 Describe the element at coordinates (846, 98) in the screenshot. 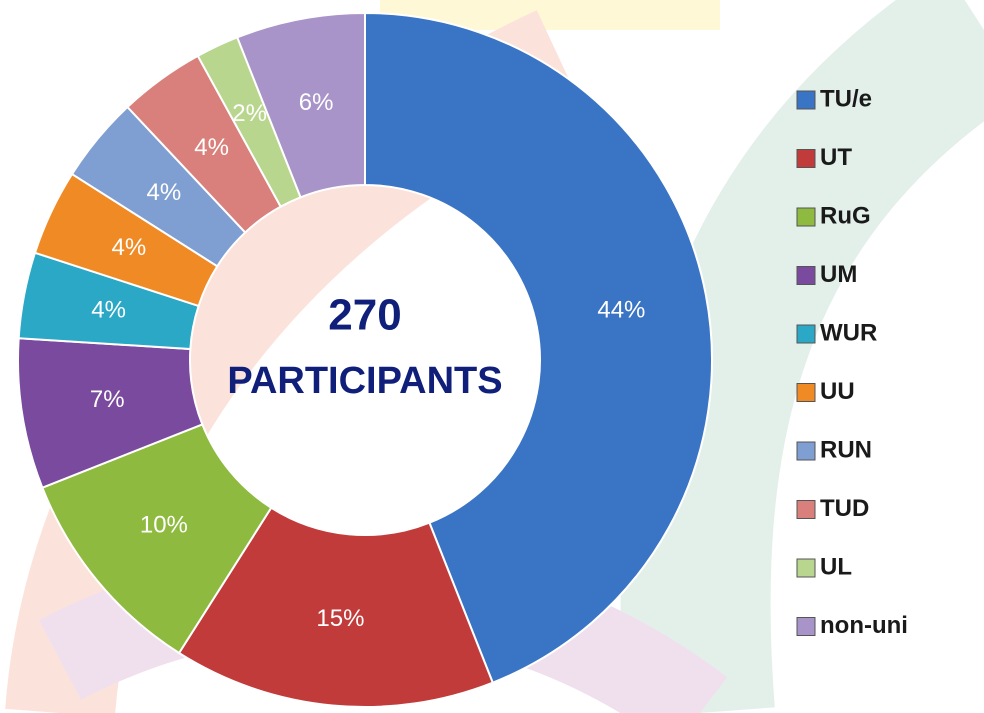

I see `legend-label: TU/e` at that location.